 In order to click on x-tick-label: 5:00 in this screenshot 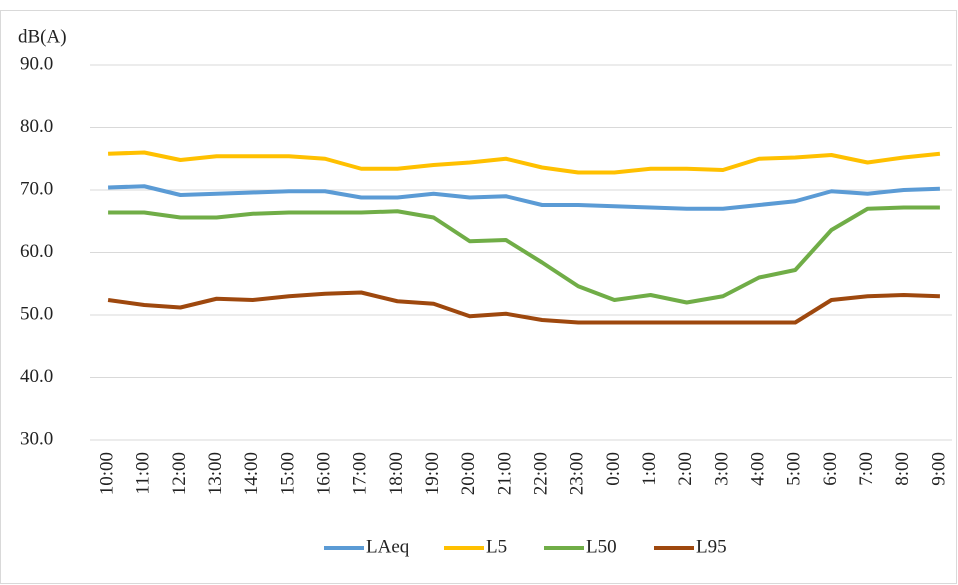, I will do `click(794, 469)`.